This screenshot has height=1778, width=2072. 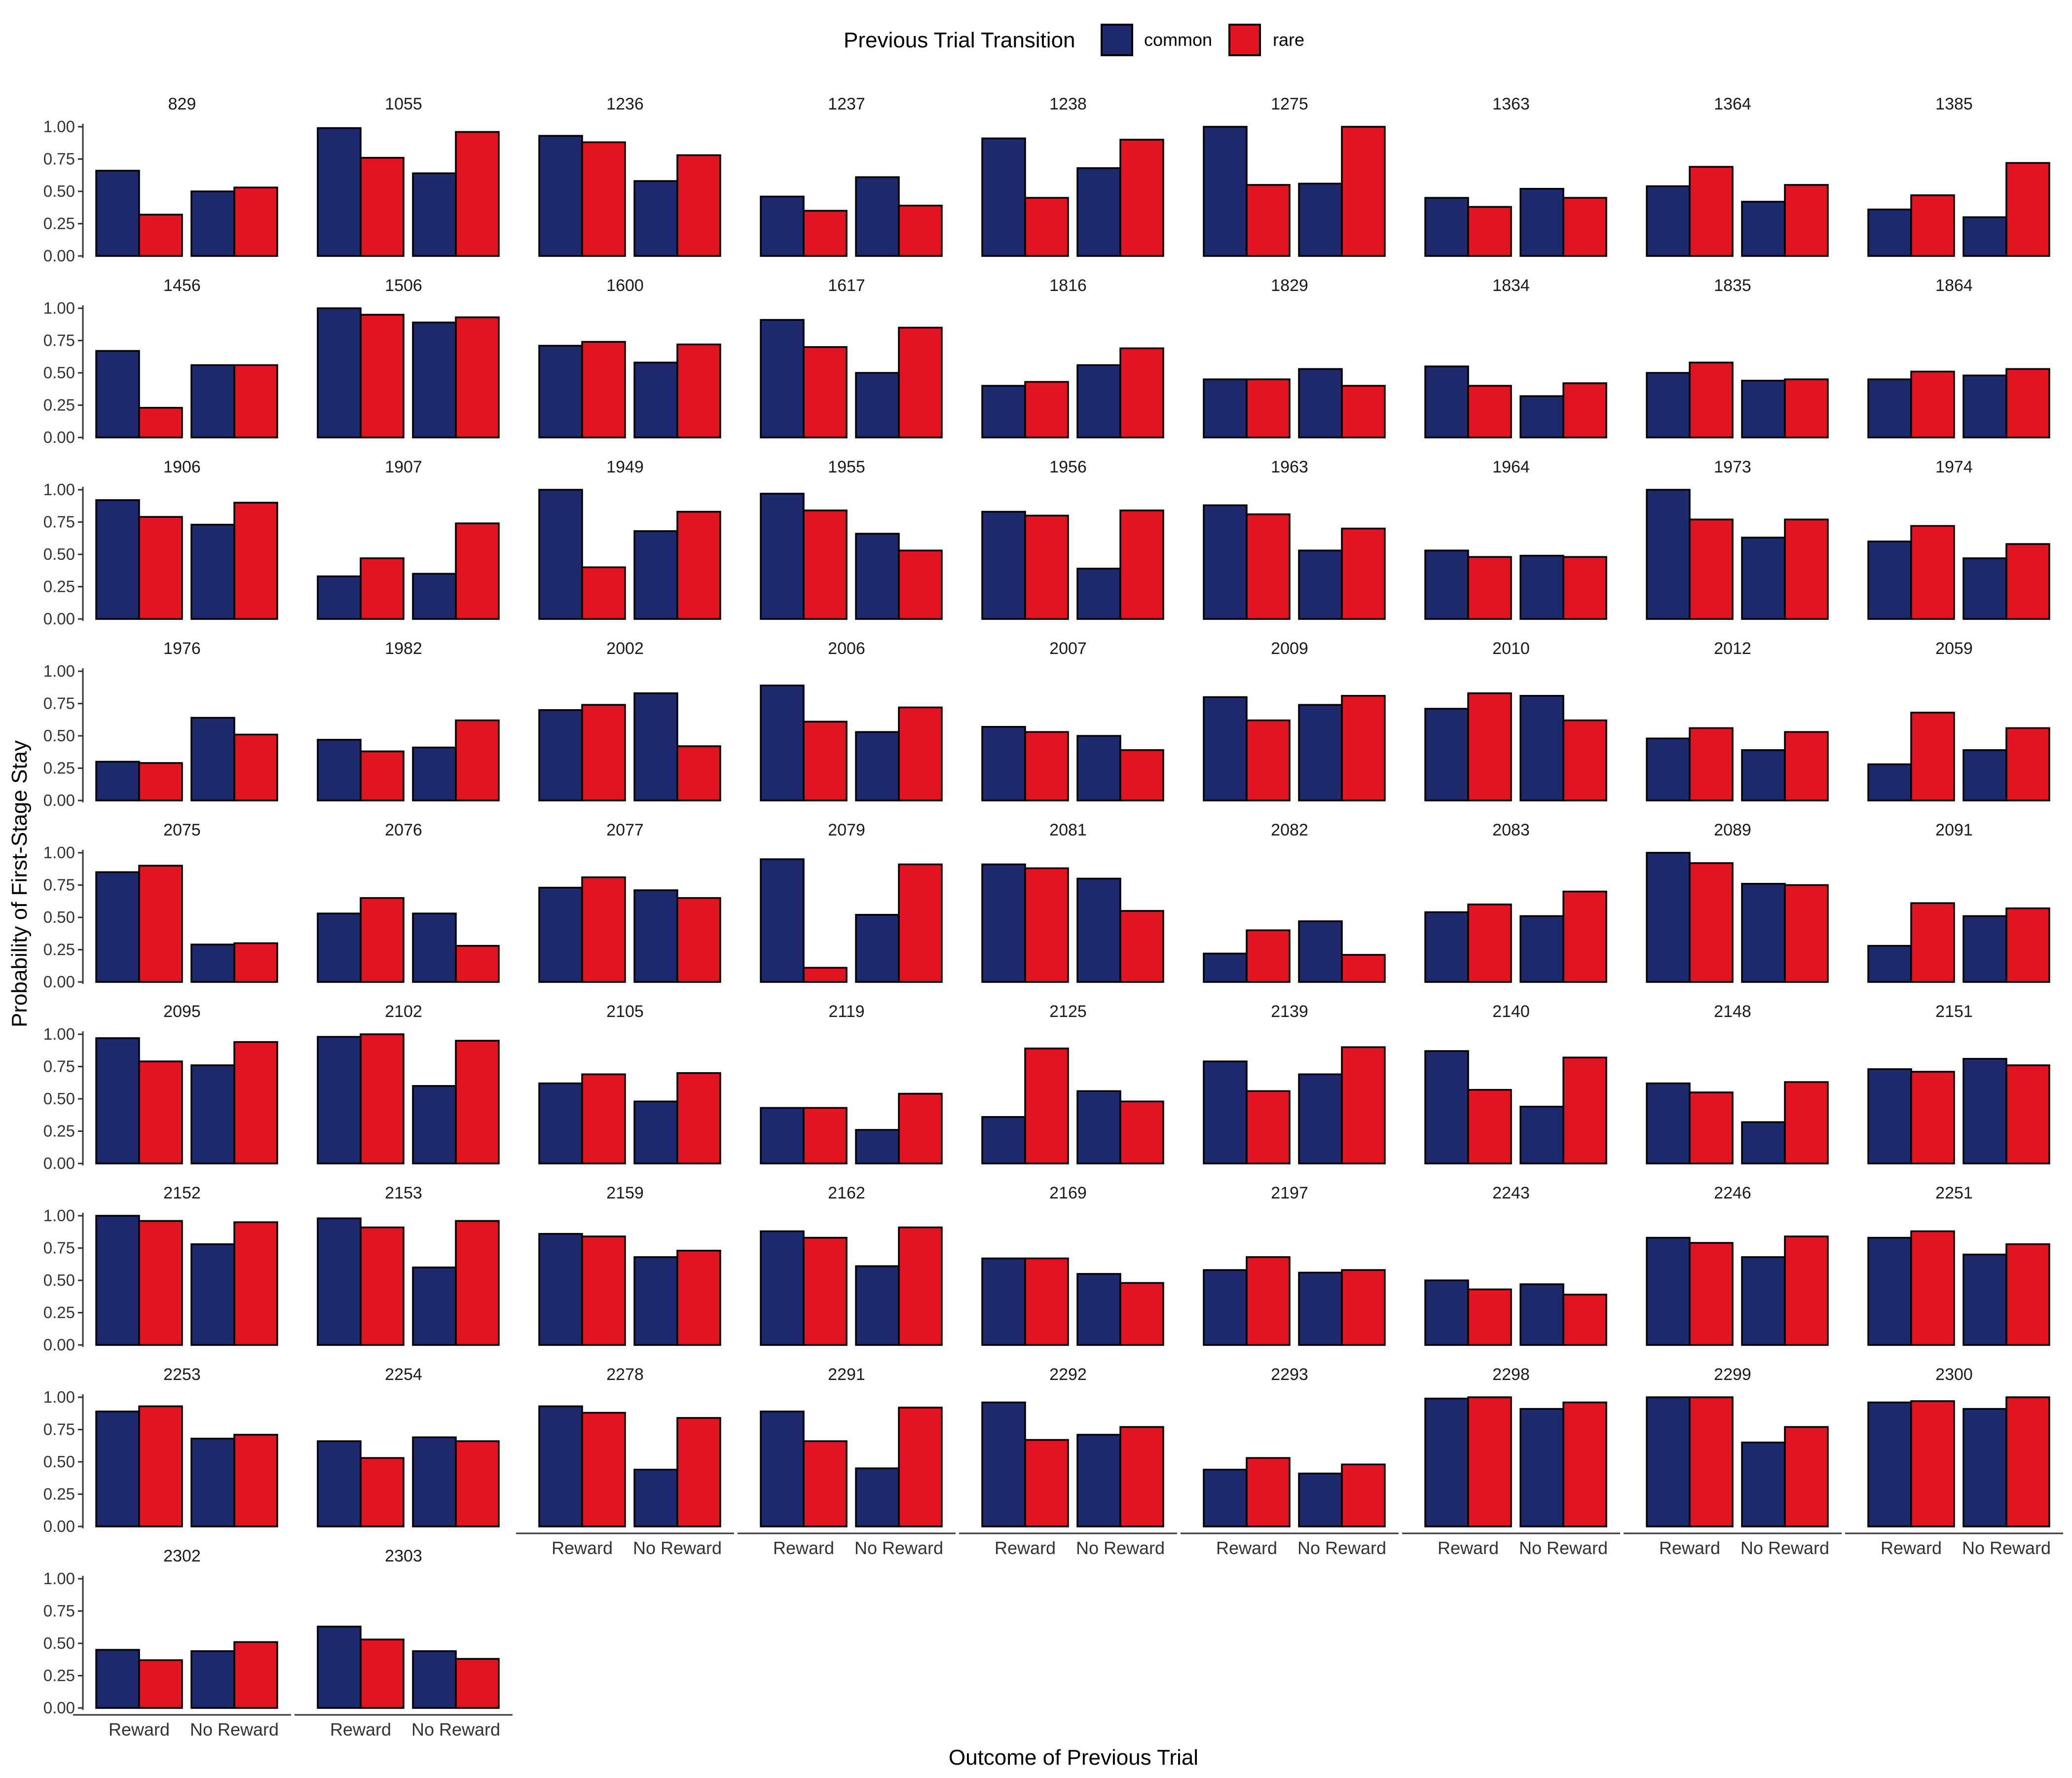 I want to click on facet-strip-label: 2197, so click(x=1290, y=1193).